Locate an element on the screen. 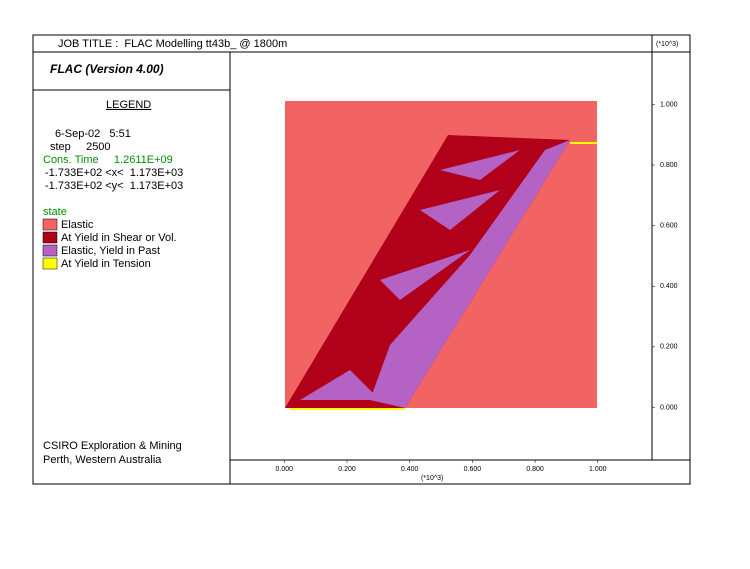 The height and width of the screenshot is (569, 750). y-tick-label: 1.000 is located at coordinates (669, 104).